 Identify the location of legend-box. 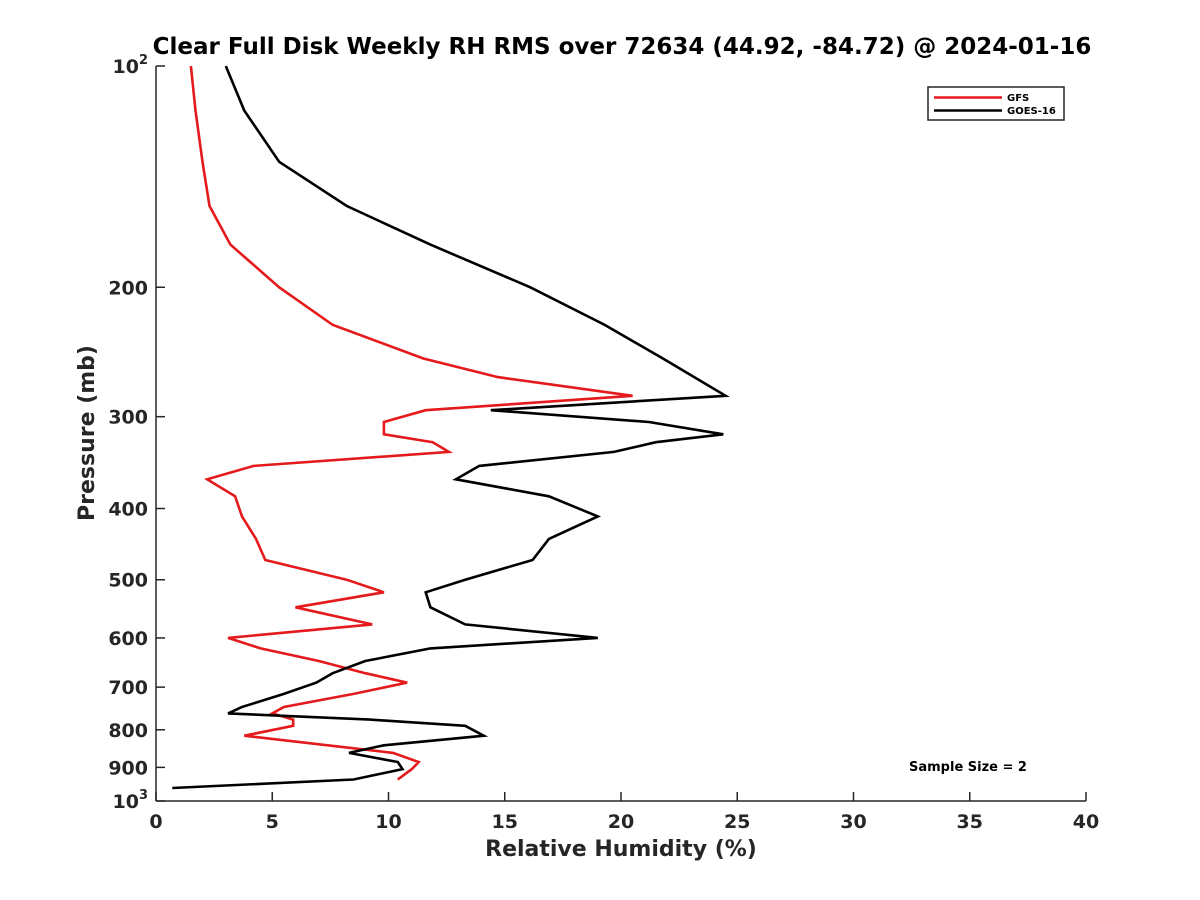
(996, 103).